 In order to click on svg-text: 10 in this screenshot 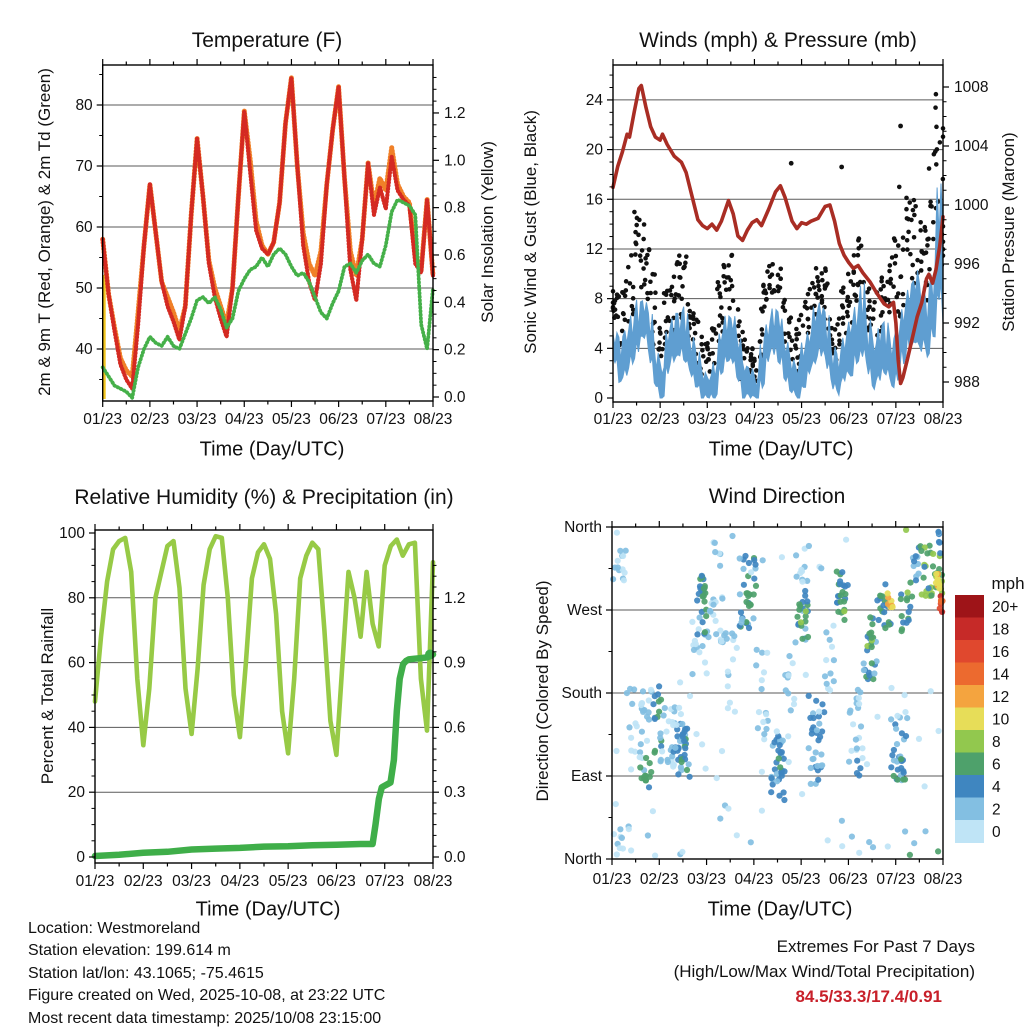, I will do `click(1001, 719)`.